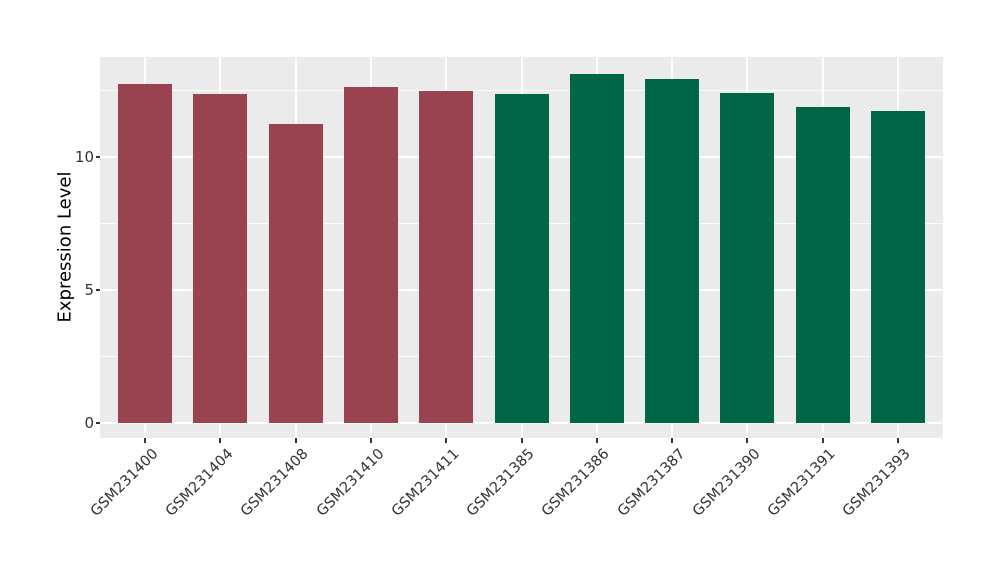 Image resolution: width=1000 pixels, height=580 pixels. Describe the element at coordinates (802, 483) in the screenshot. I see `x-tick-label: GSM231391` at that location.